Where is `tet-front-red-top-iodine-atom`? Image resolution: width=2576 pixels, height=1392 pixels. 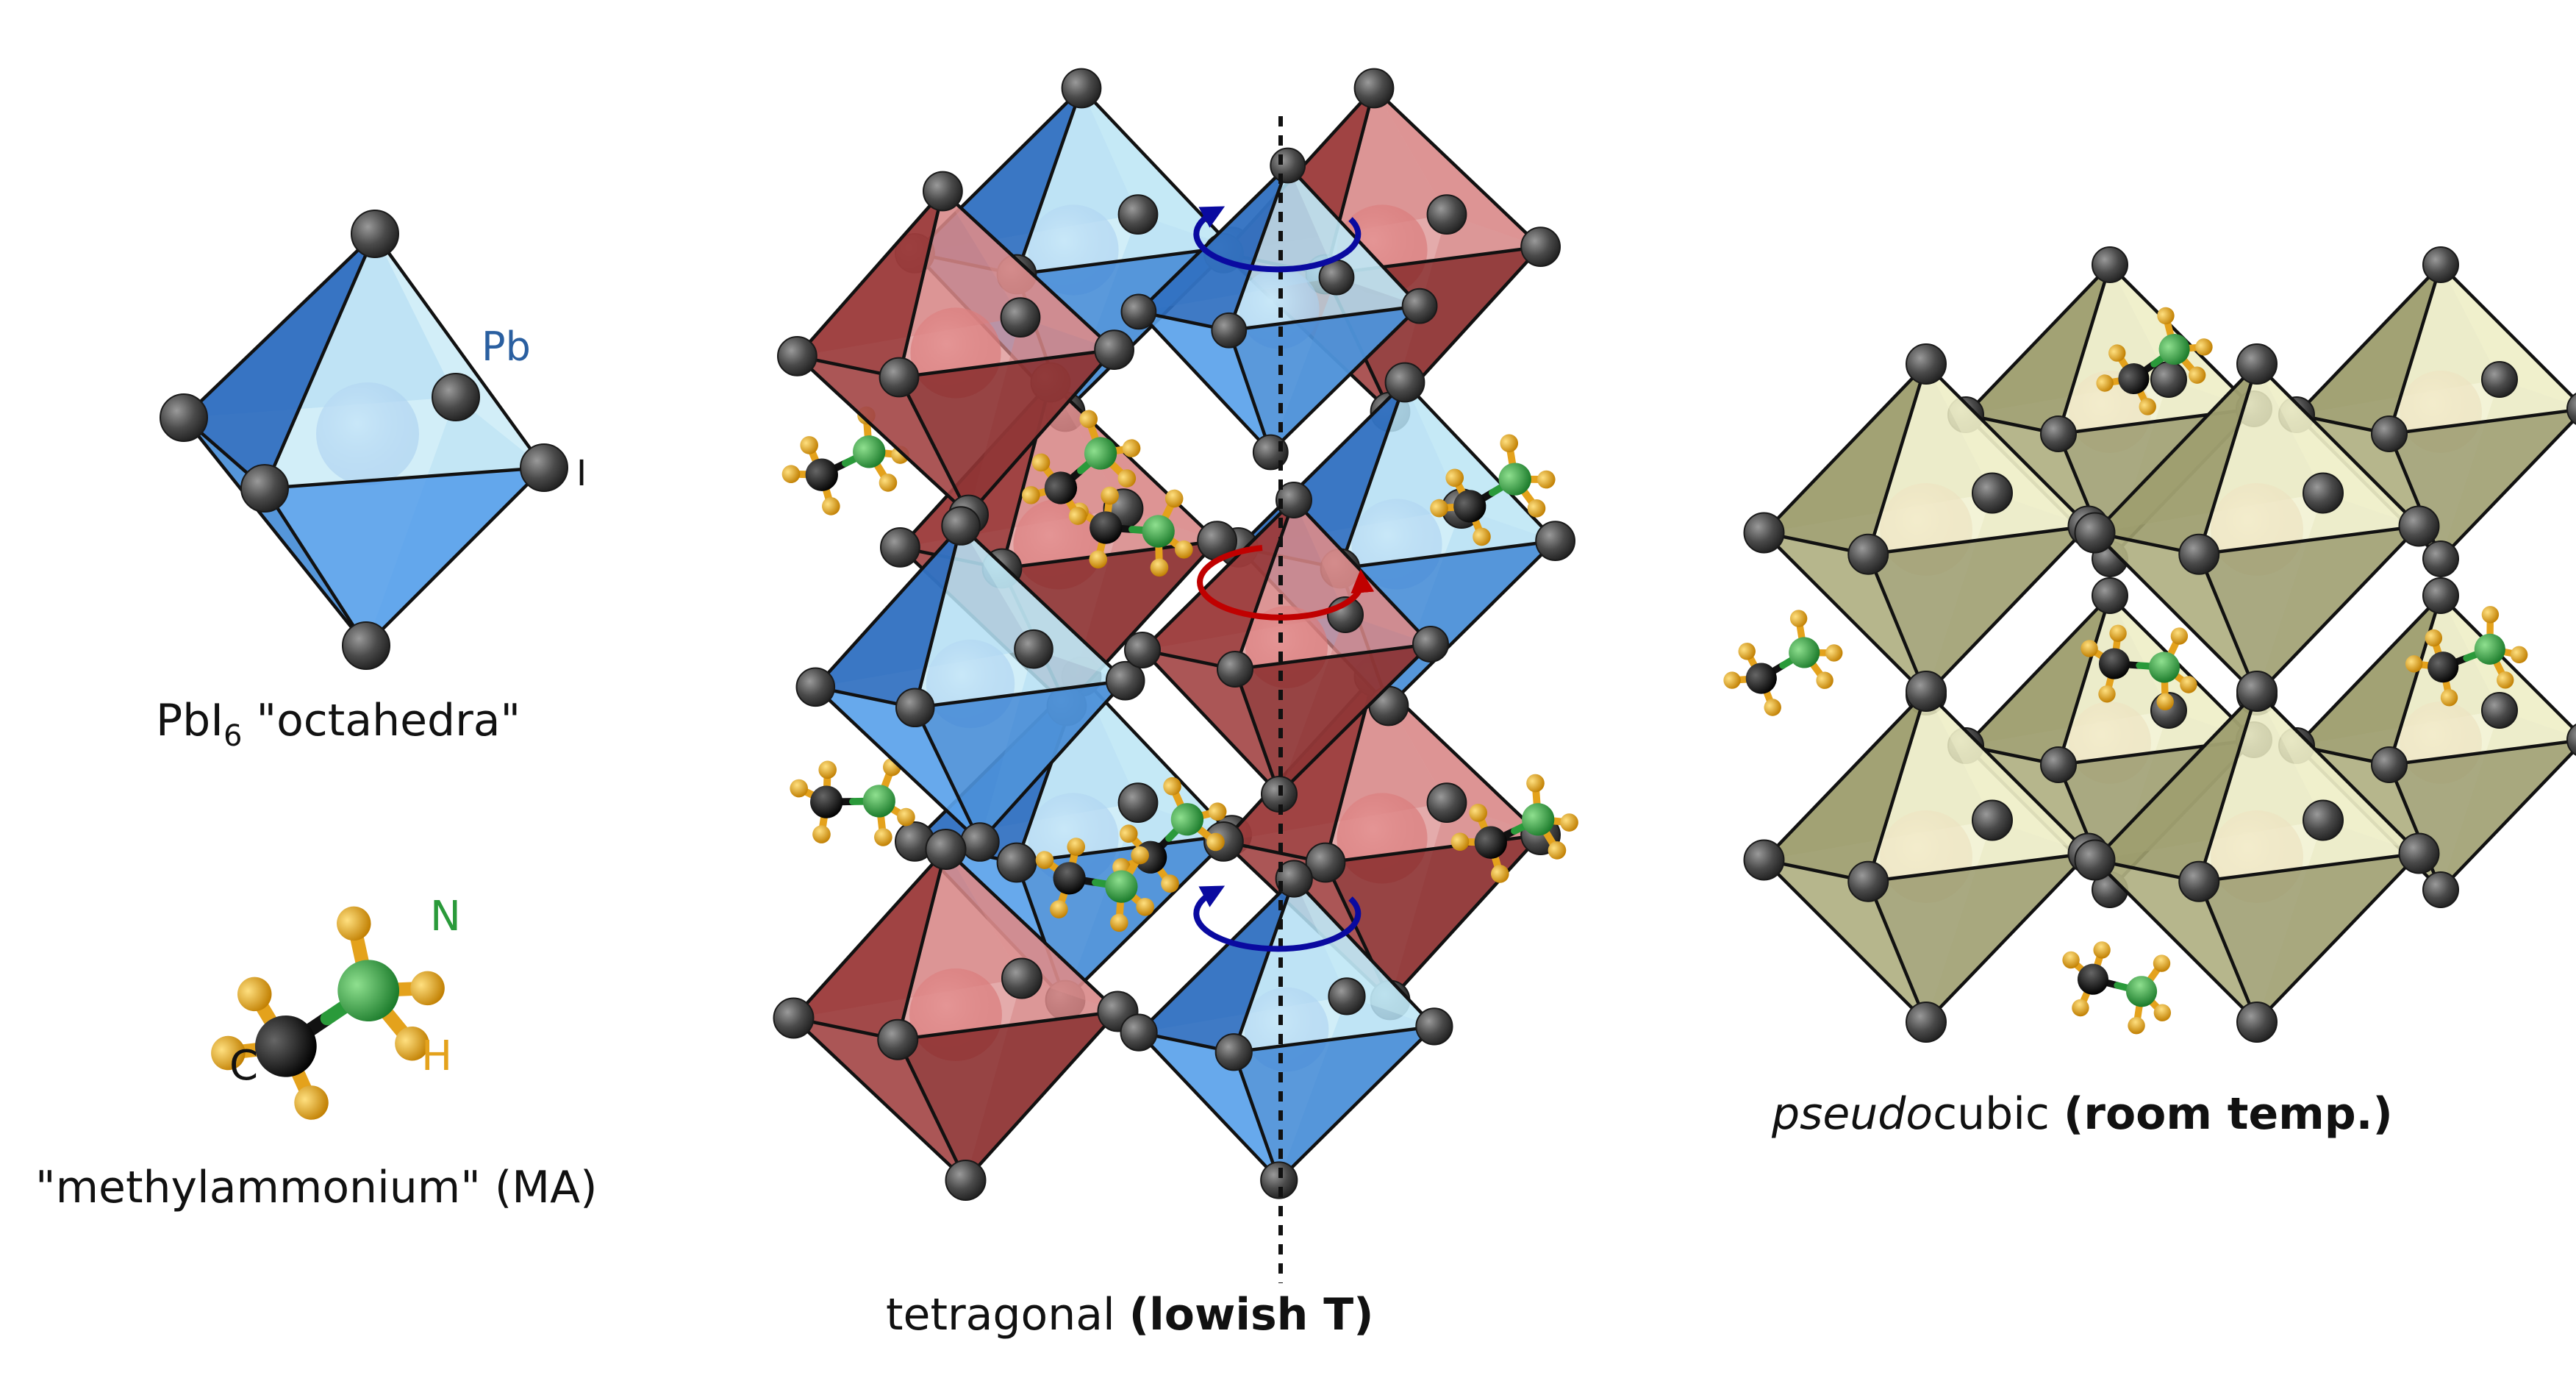 tet-front-red-top-iodine-atom is located at coordinates (943, 191).